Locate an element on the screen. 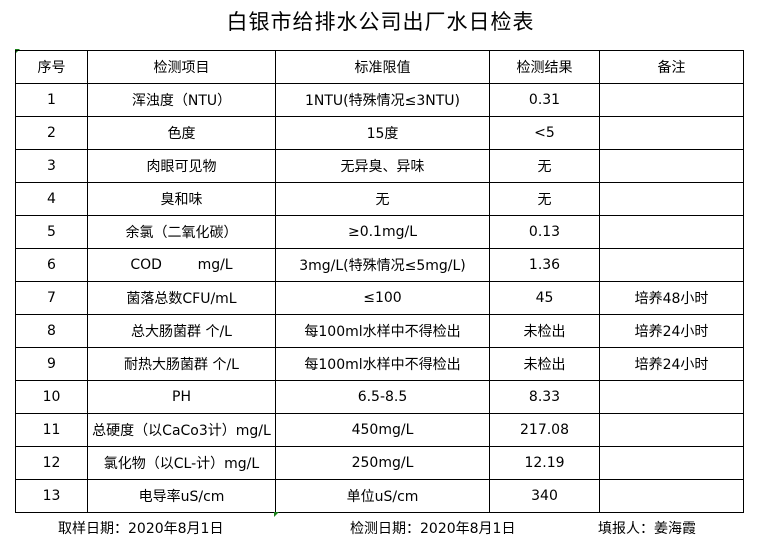 This screenshot has width=761, height=553. table-cell: 菌落总数CFU/mL is located at coordinates (181, 298).